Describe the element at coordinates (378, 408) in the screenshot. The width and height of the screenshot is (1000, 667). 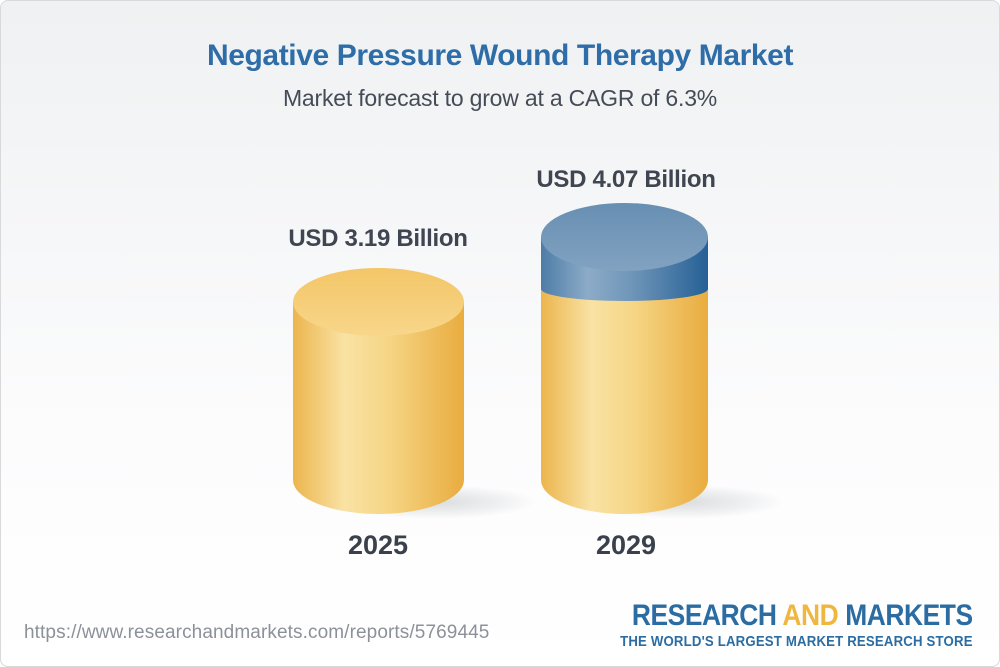
I see `cylinder-2025-side` at that location.